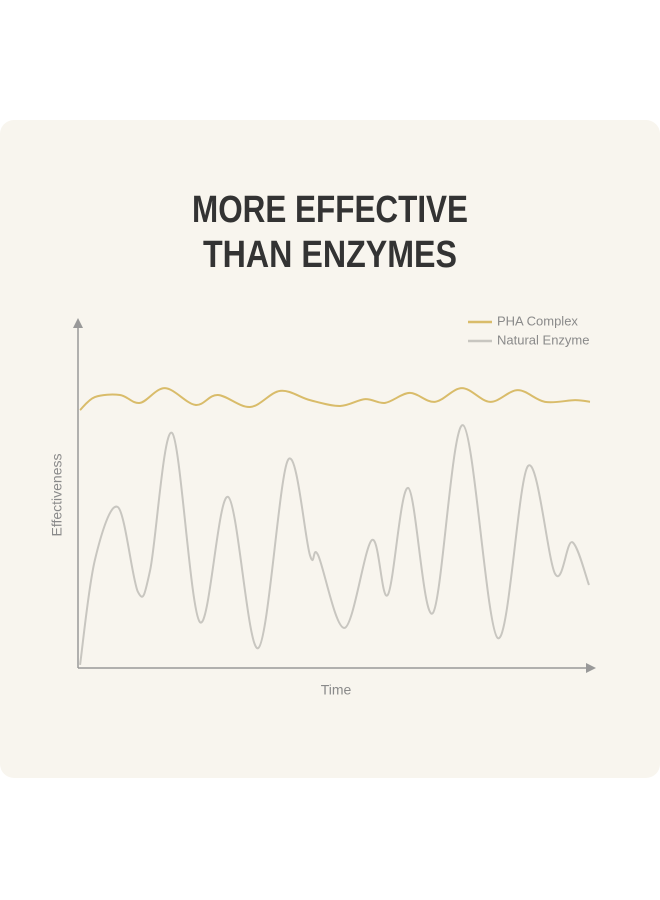  What do you see at coordinates (591, 668) in the screenshot?
I see `x-axis-arrow` at bounding box center [591, 668].